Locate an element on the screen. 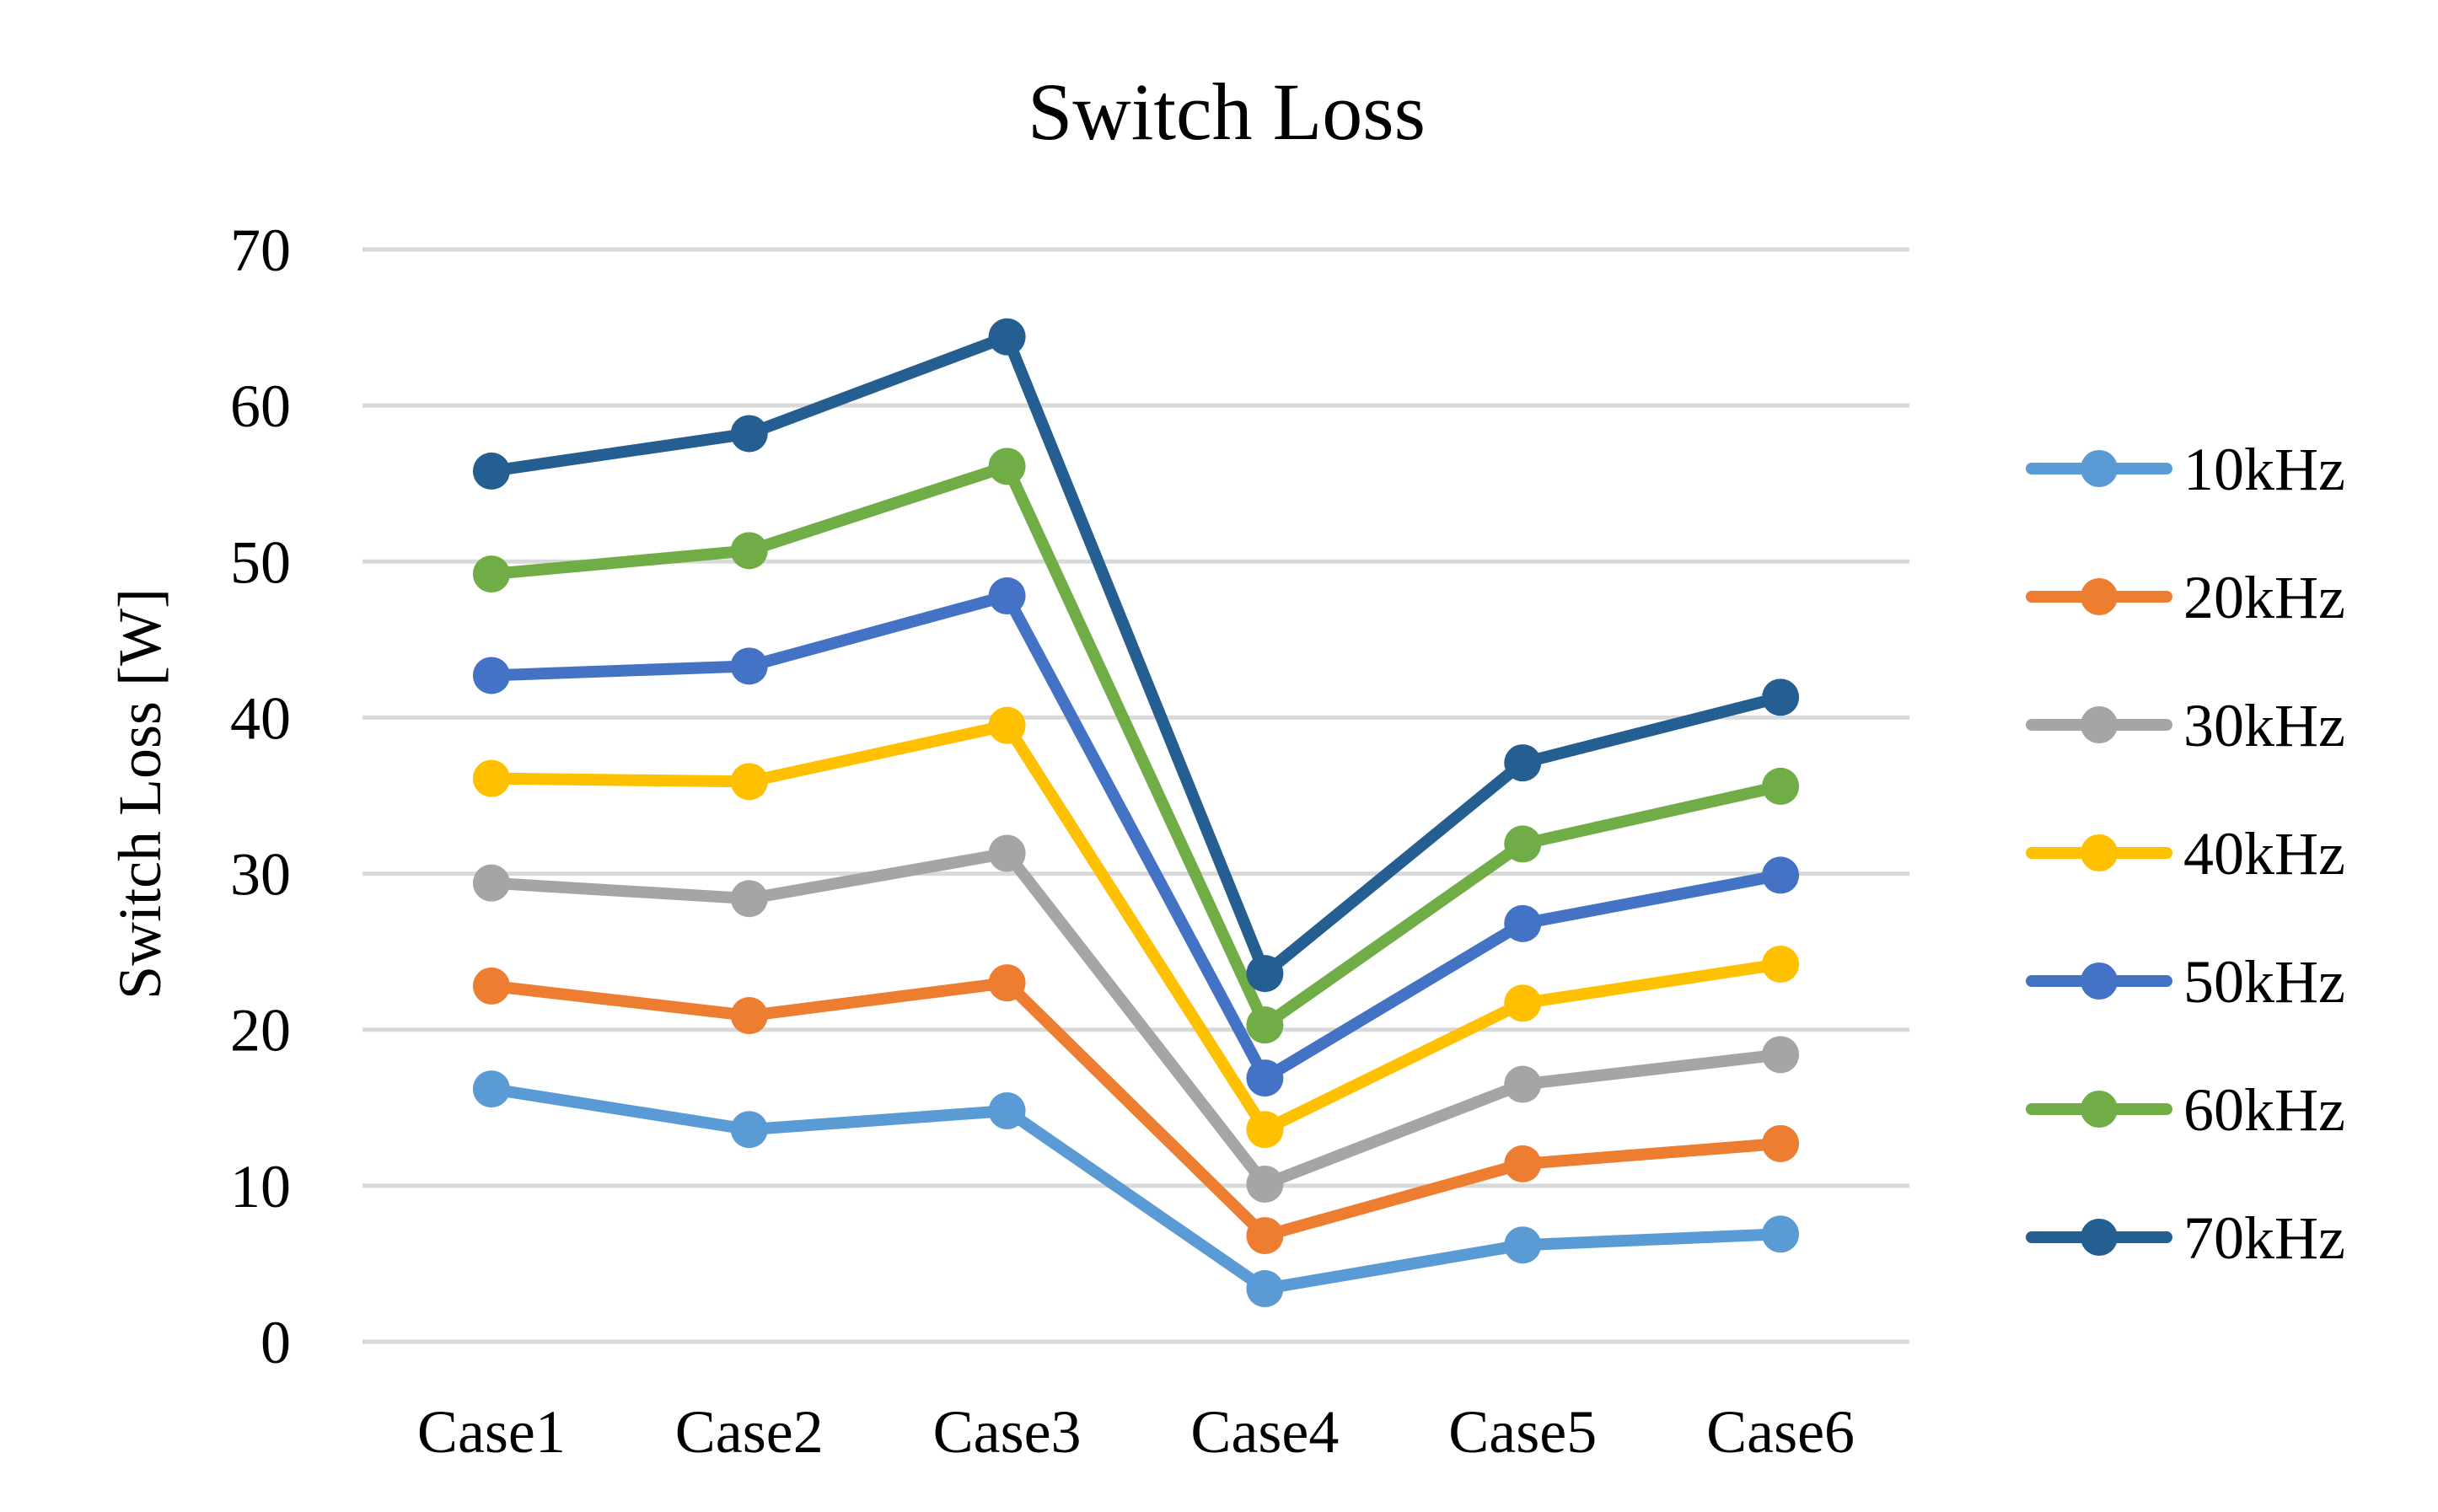 Image resolution: width=2438 pixels, height=1512 pixels. legend-item: 70kHz is located at coordinates (2186, 1238).